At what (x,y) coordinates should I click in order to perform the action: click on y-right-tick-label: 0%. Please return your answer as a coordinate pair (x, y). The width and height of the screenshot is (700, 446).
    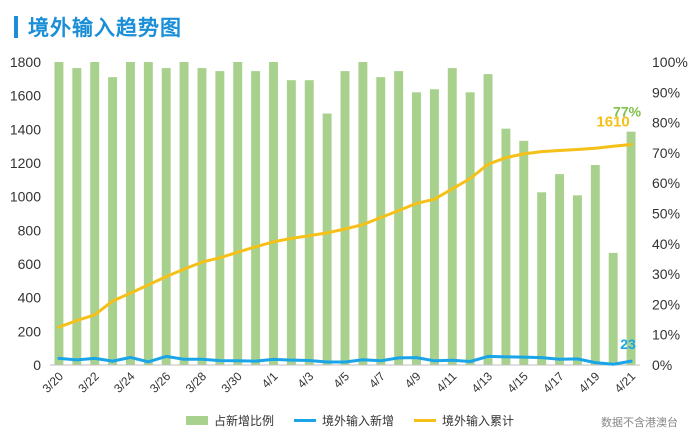
    Looking at the image, I should click on (662, 365).